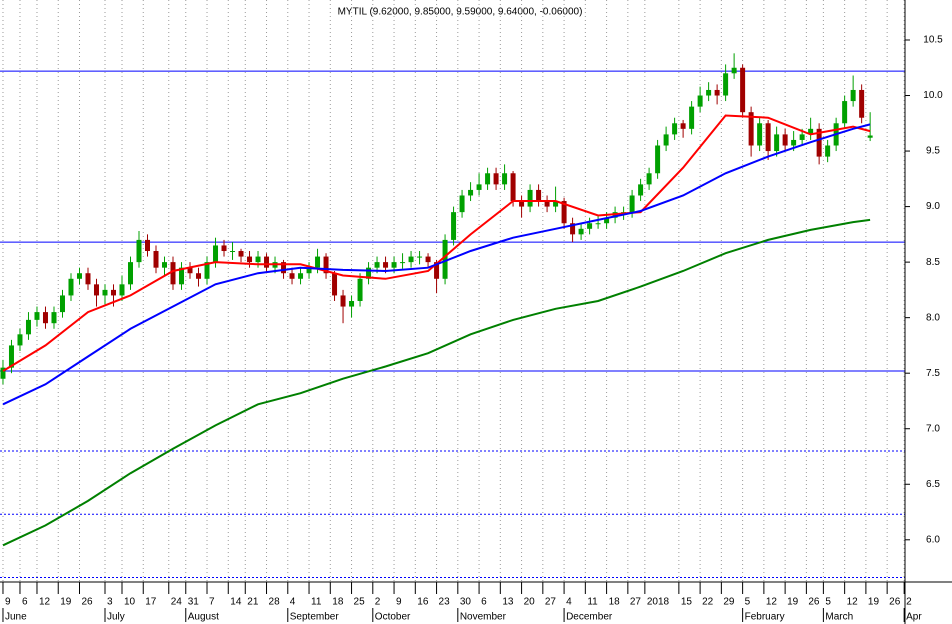 The height and width of the screenshot is (624, 952). I want to click on x-tick-label: 29, so click(729, 602).